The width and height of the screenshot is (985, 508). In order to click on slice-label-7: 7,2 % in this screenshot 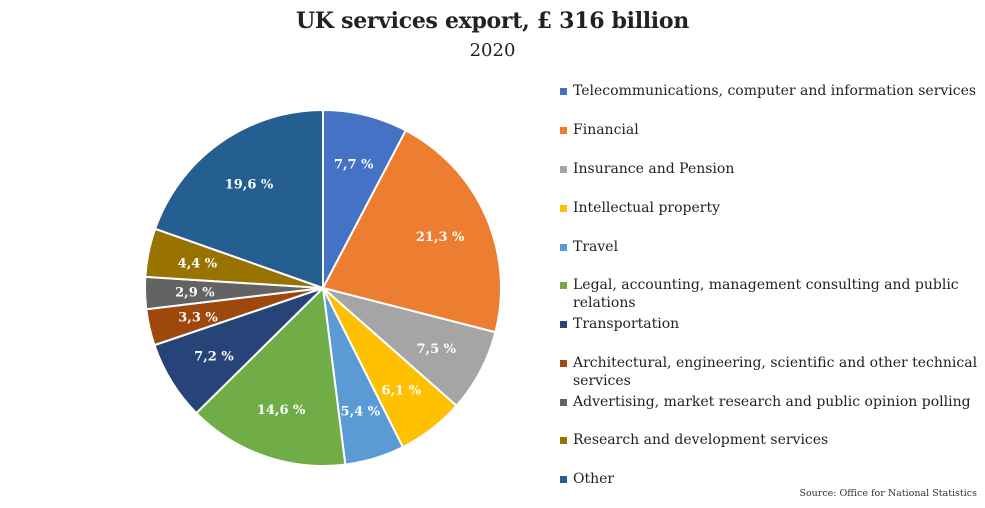, I will do `click(214, 356)`.